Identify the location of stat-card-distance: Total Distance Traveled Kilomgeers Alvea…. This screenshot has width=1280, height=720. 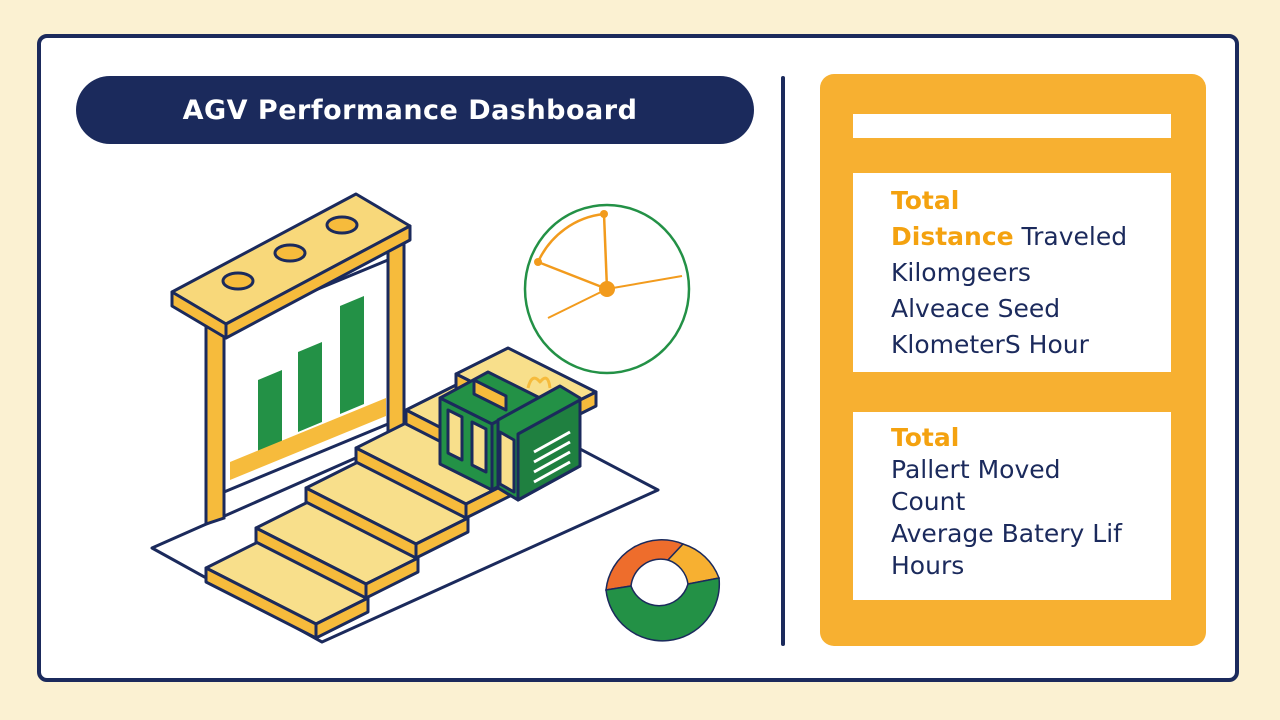
(1012, 272).